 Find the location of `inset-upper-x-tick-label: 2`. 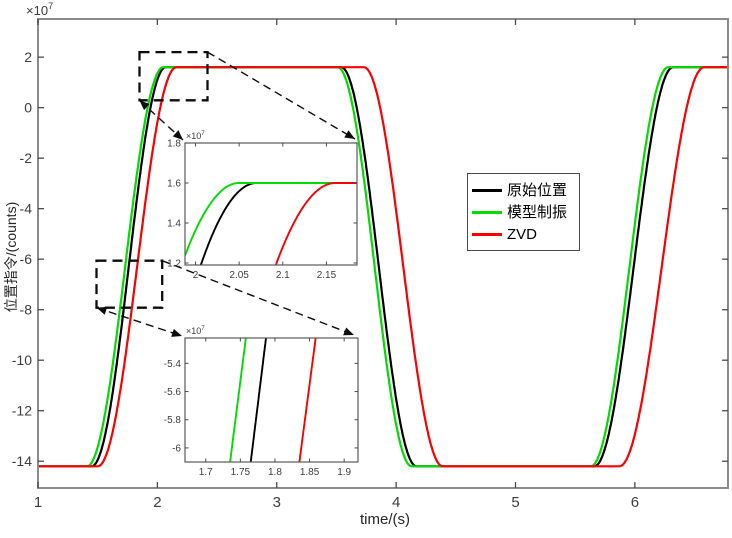

inset-upper-x-tick-label: 2 is located at coordinates (196, 275).